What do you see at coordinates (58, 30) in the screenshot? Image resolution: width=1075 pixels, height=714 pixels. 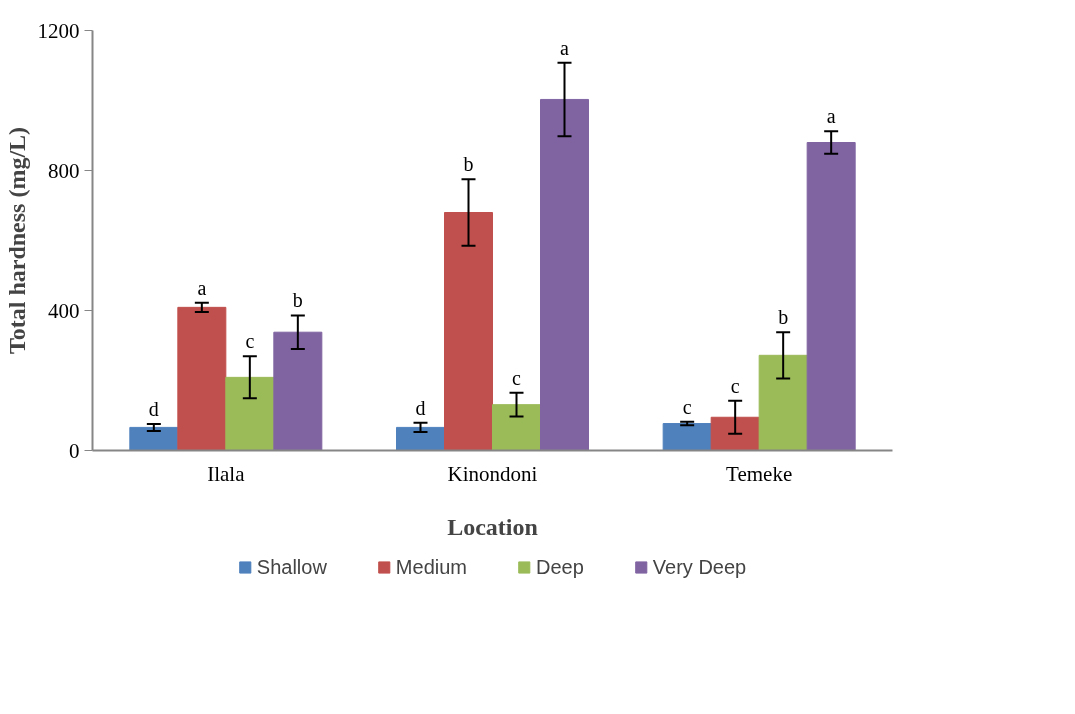 I see `y-tick-label: 1200` at bounding box center [58, 30].